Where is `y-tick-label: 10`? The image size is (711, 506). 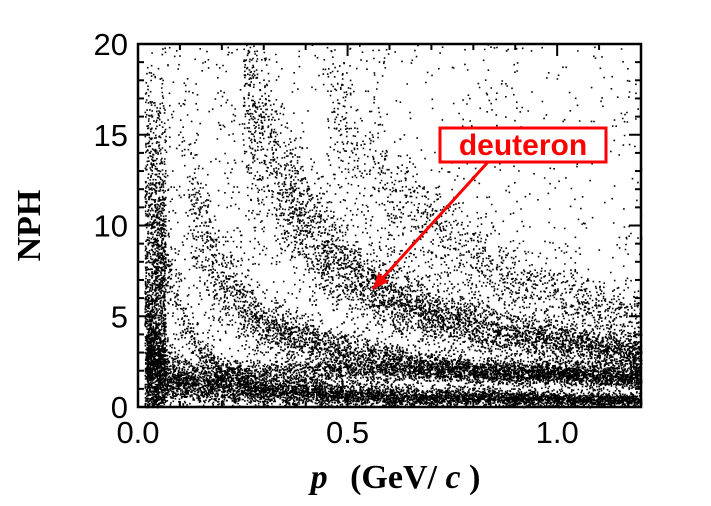 y-tick-label: 10 is located at coordinates (111, 226).